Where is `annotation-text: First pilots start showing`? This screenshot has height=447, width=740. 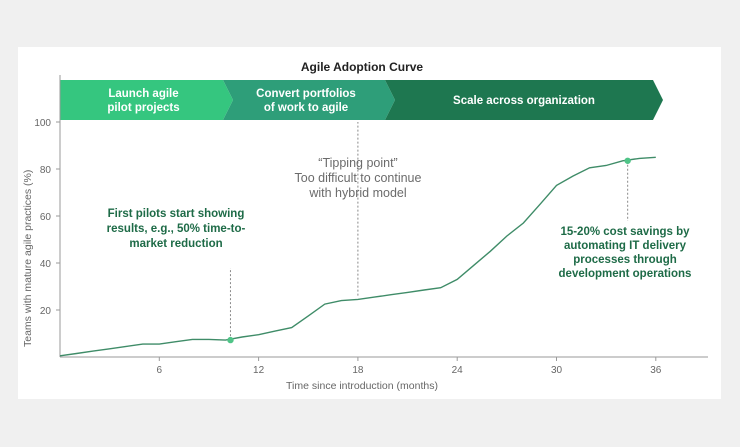
annotation-text: First pilots start showing is located at coordinates (176, 214).